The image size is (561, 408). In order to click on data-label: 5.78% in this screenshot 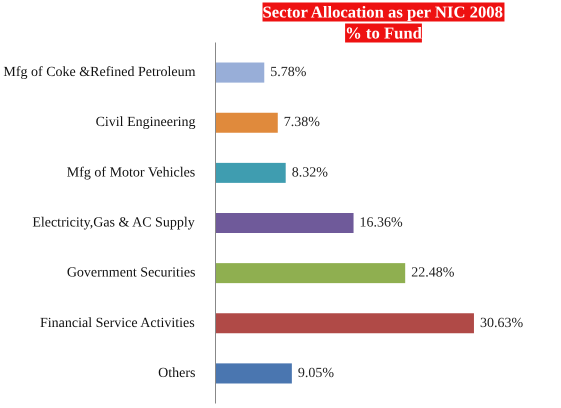, I will do `click(288, 72)`.